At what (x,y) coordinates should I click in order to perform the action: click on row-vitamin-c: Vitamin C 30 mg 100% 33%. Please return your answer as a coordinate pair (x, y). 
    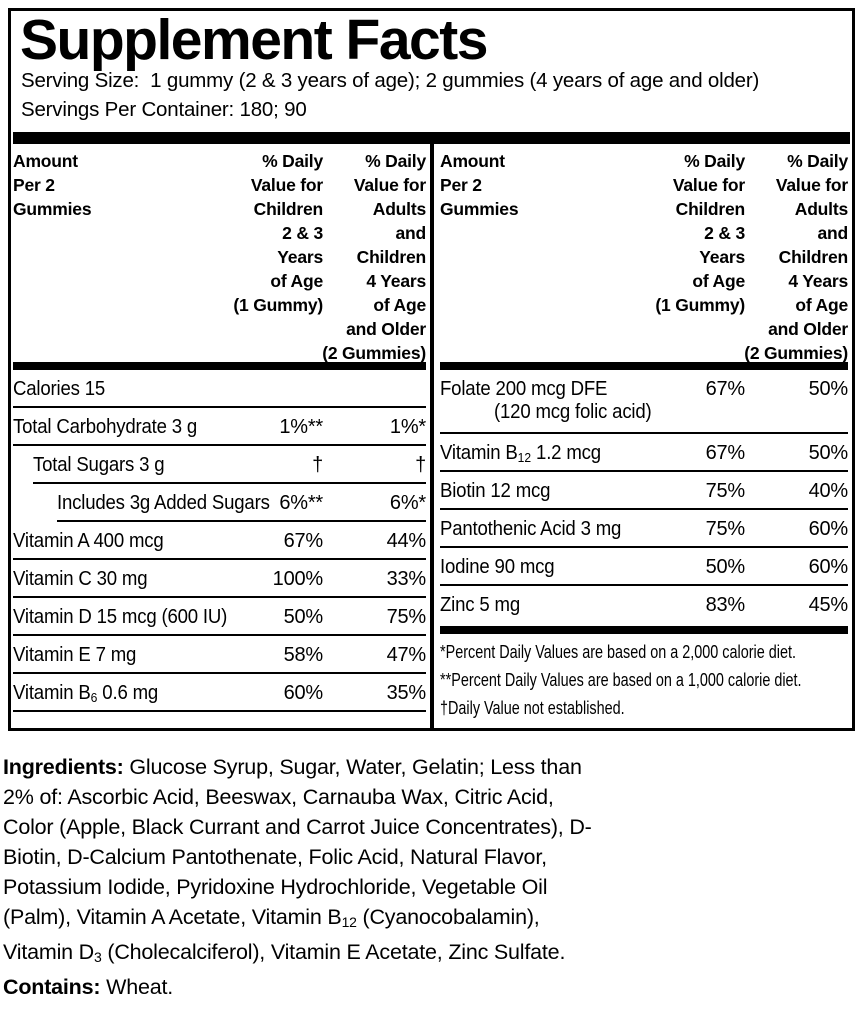
    Looking at the image, I should click on (219, 579).